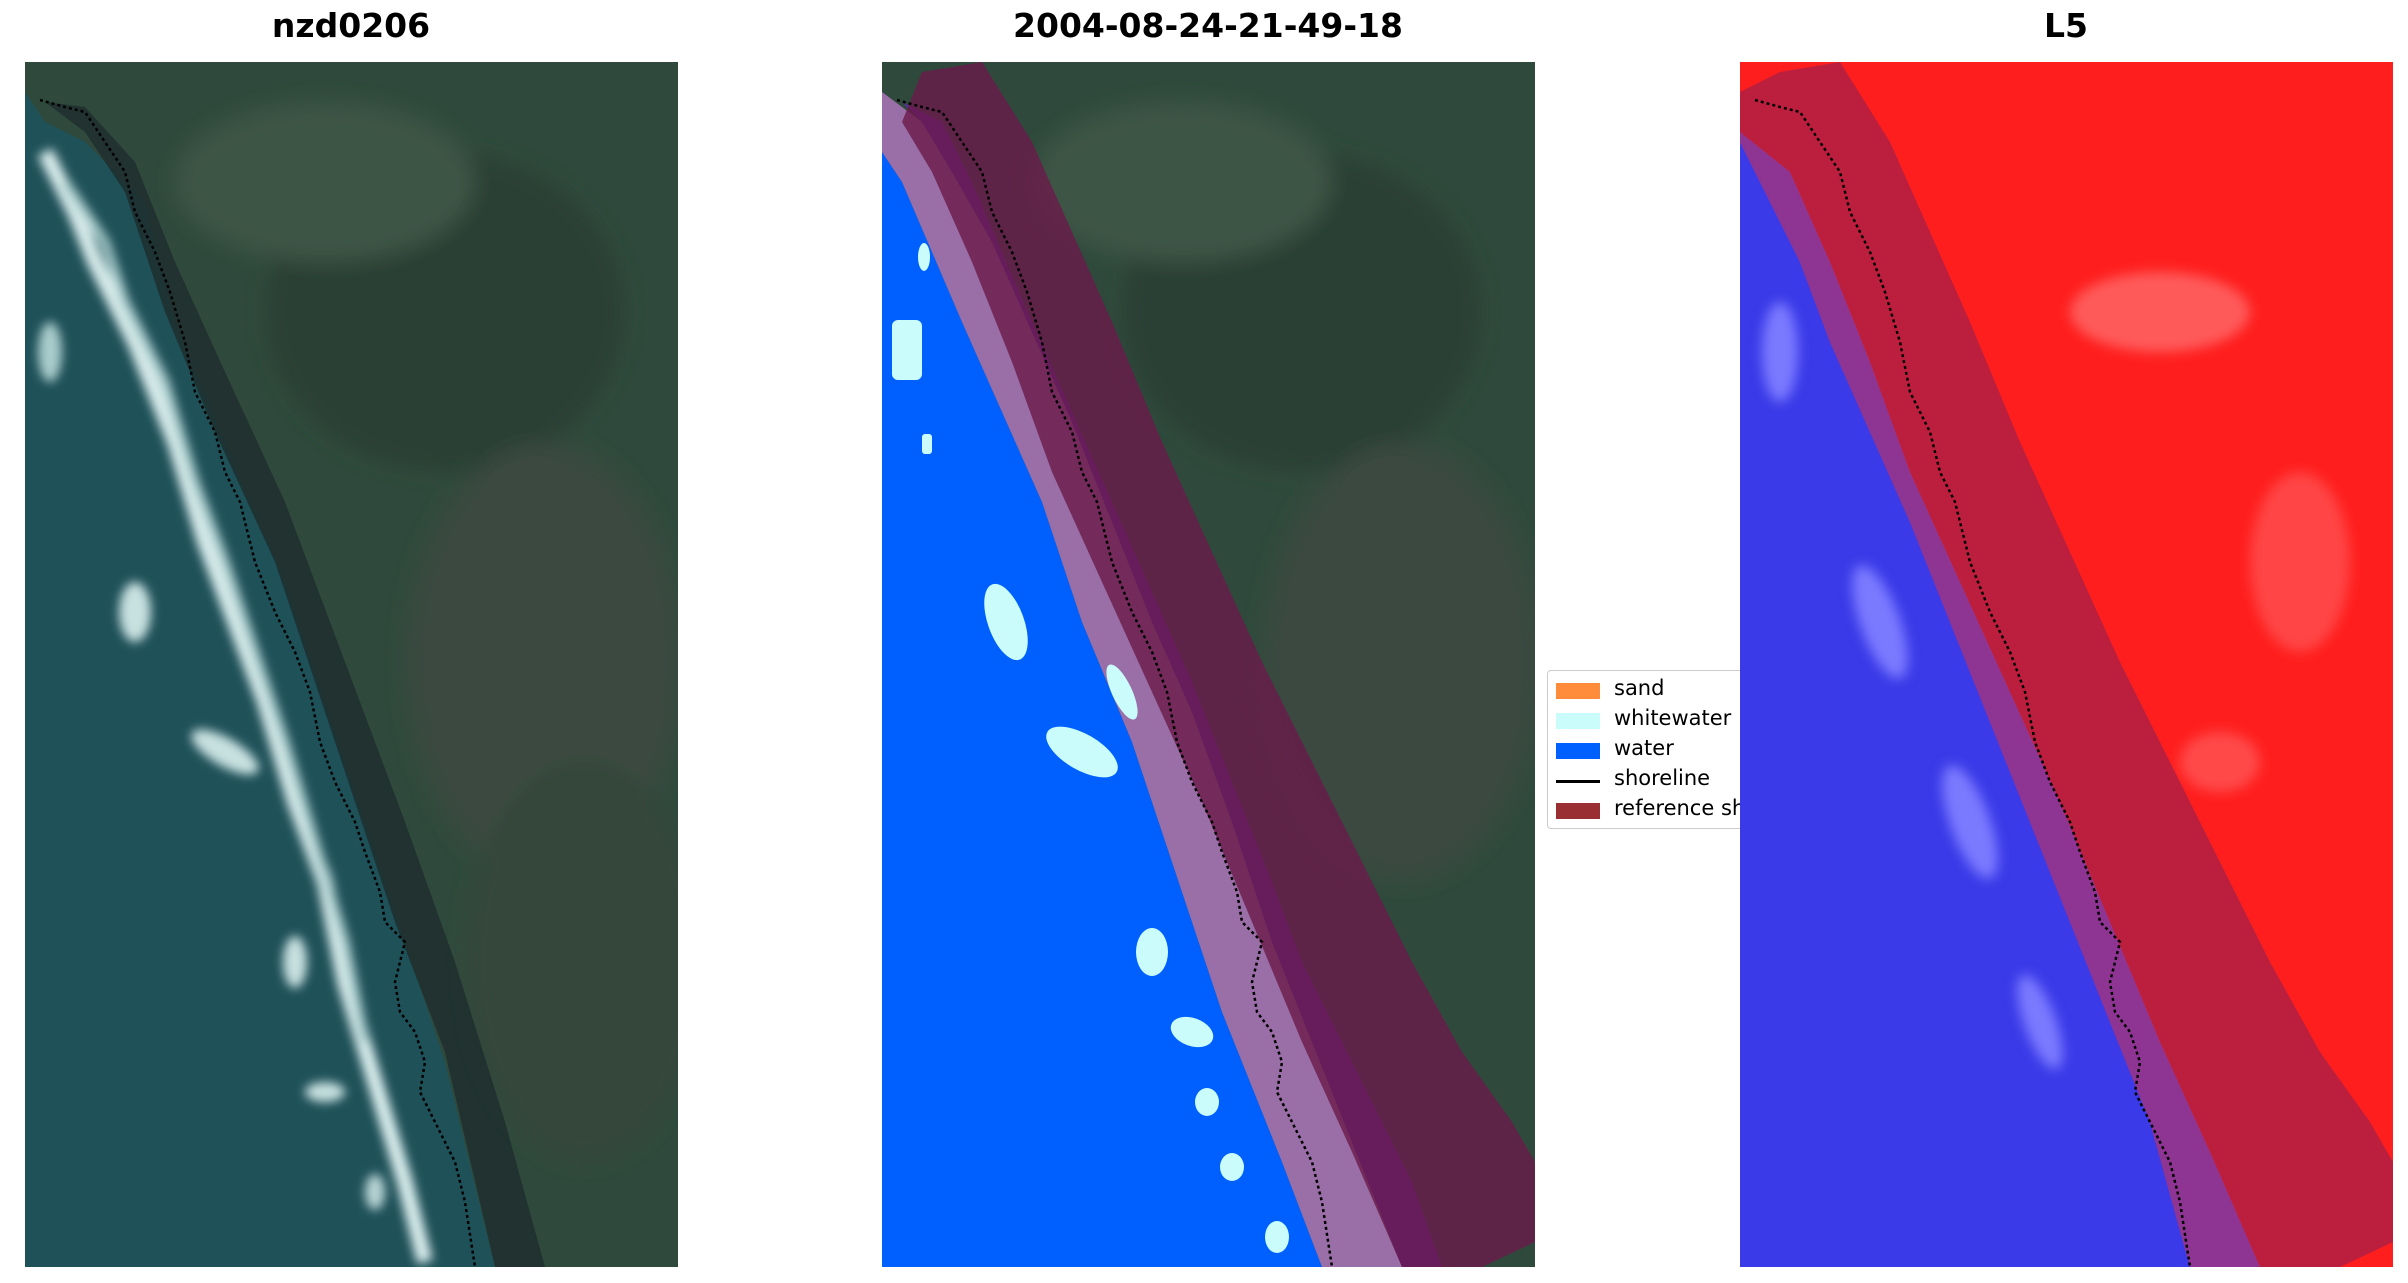  I want to click on panel-title-rgb: nzd0206, so click(351, 25).